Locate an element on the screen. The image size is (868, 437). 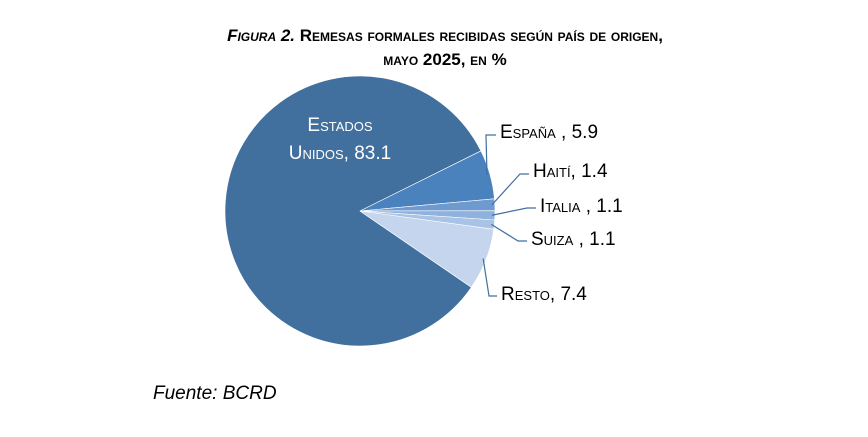
slice-label-espana: España , 5.9 is located at coordinates (549, 132).